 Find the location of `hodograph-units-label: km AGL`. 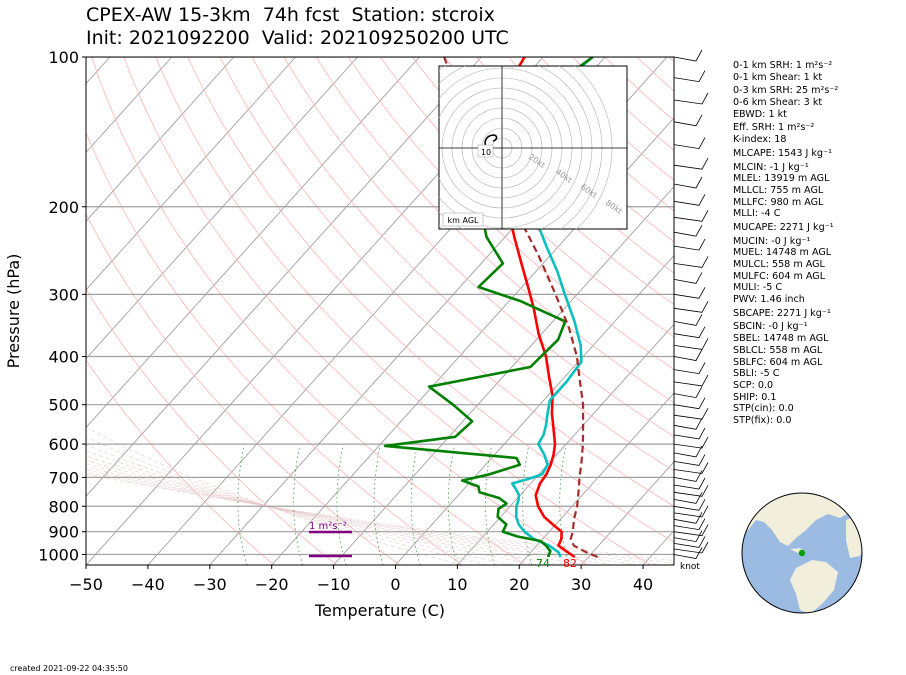

hodograph-units-label: km AGL is located at coordinates (464, 220).